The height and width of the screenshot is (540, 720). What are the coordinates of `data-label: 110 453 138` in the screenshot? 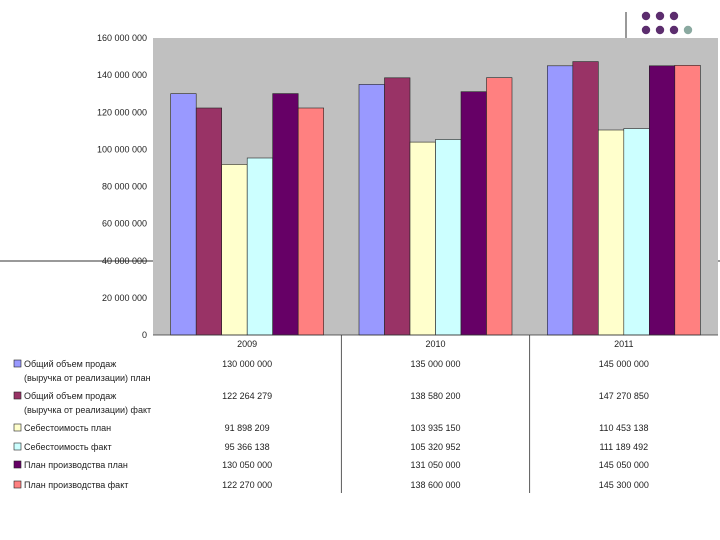 It's located at (623, 428).